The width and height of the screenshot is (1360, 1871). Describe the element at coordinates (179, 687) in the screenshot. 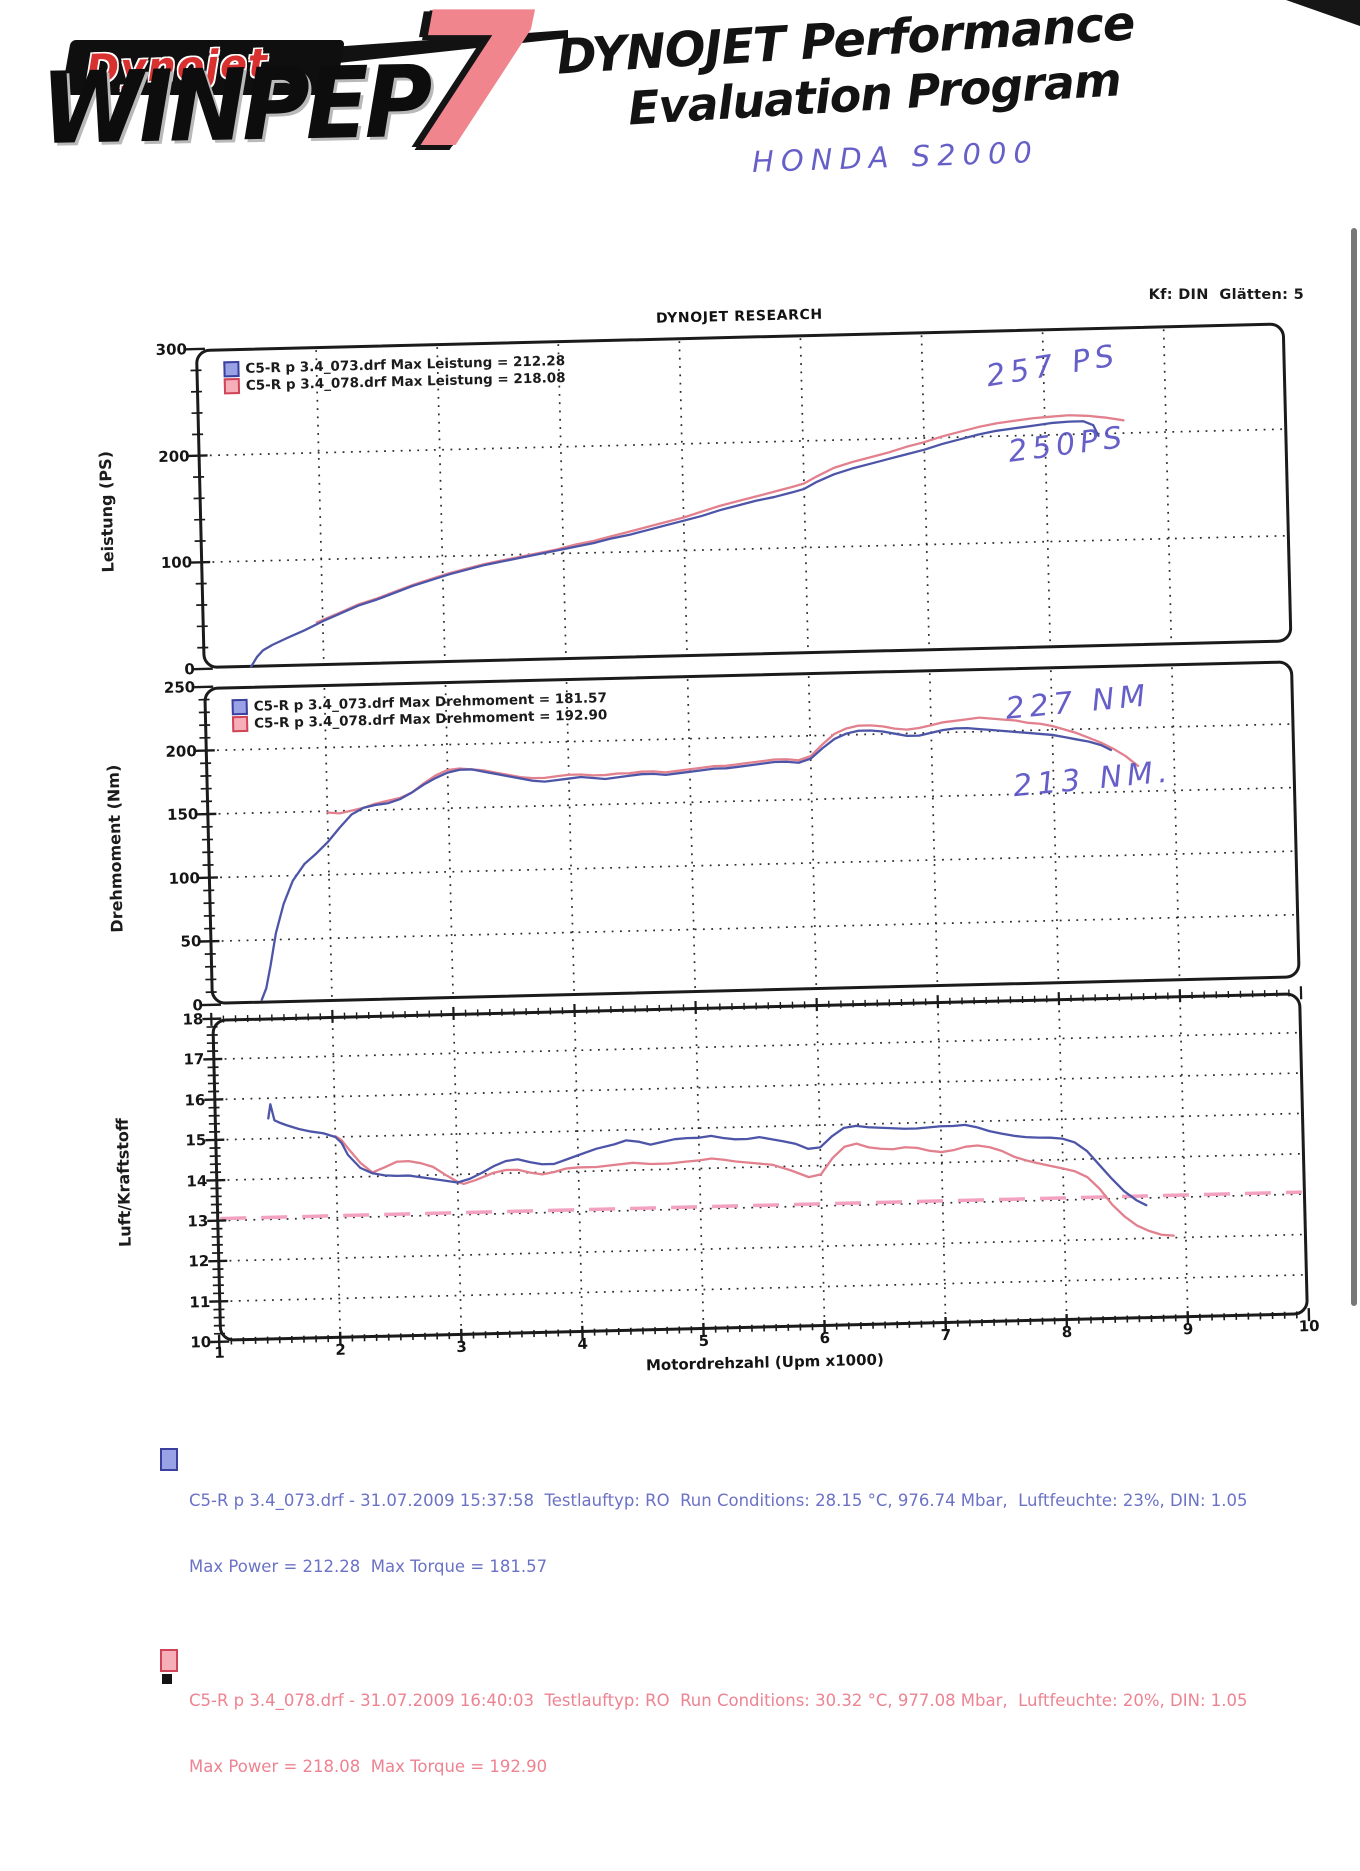

I see `y-tick-label: 250` at that location.